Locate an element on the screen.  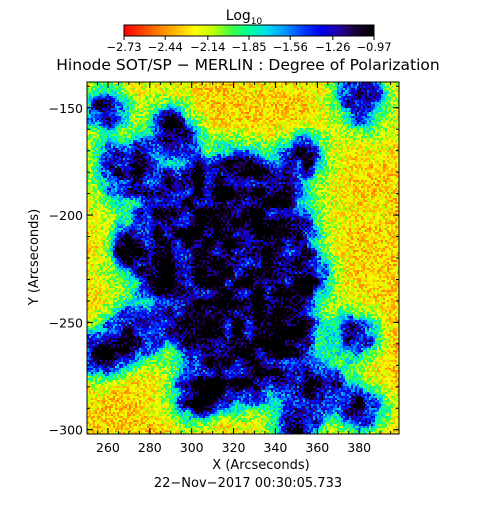
y-tick-label: −300 is located at coordinates (66, 430).